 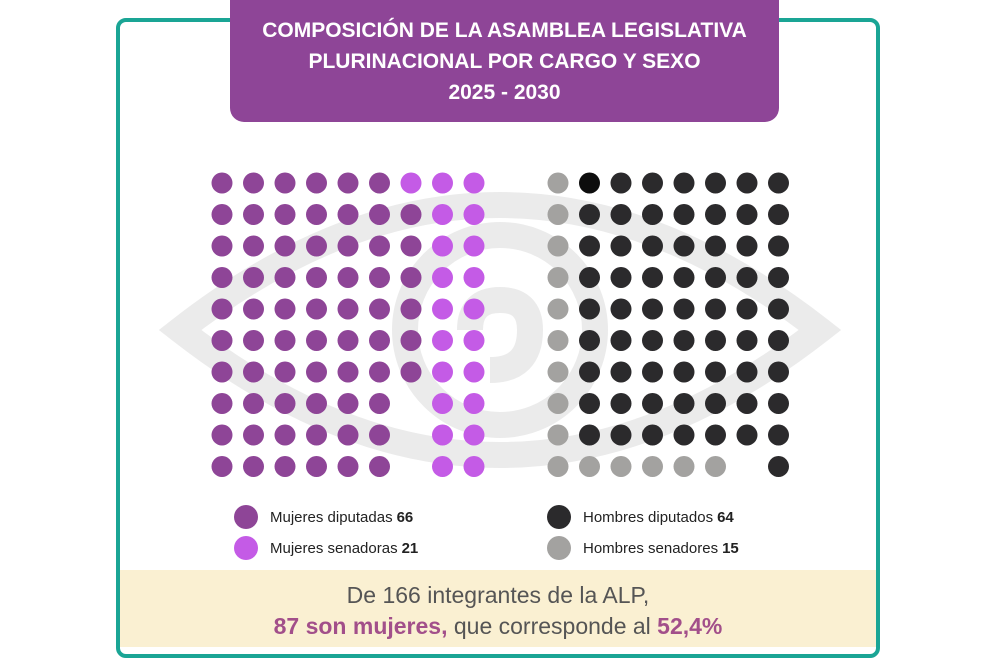 I want to click on title-line-3: 2025 - 2030, so click(x=504, y=92).